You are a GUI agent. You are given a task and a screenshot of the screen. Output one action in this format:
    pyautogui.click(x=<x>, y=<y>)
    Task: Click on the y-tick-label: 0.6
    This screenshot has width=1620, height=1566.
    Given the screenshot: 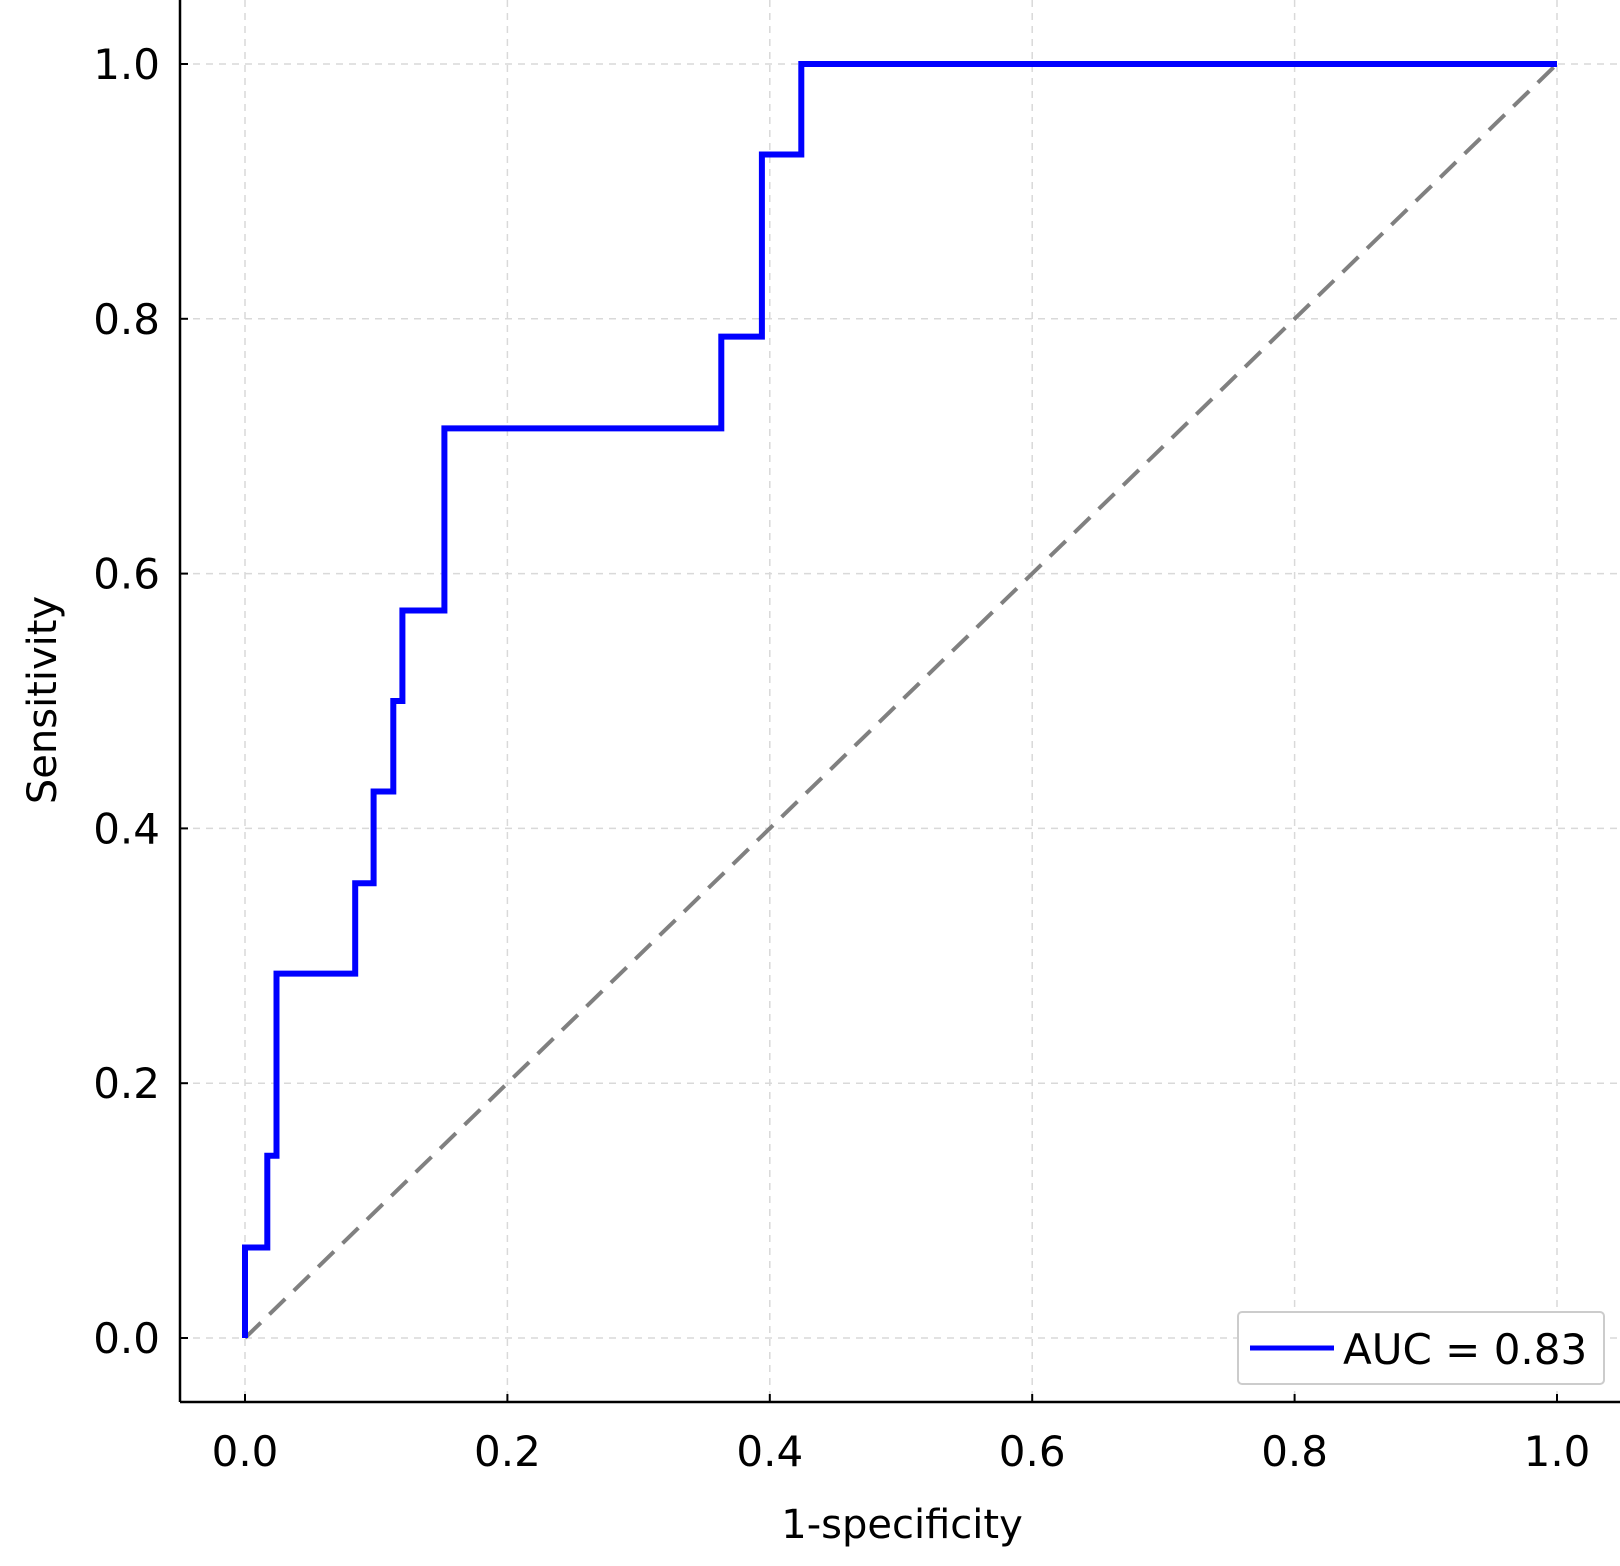 What is the action you would take?
    pyautogui.click(x=126, y=574)
    